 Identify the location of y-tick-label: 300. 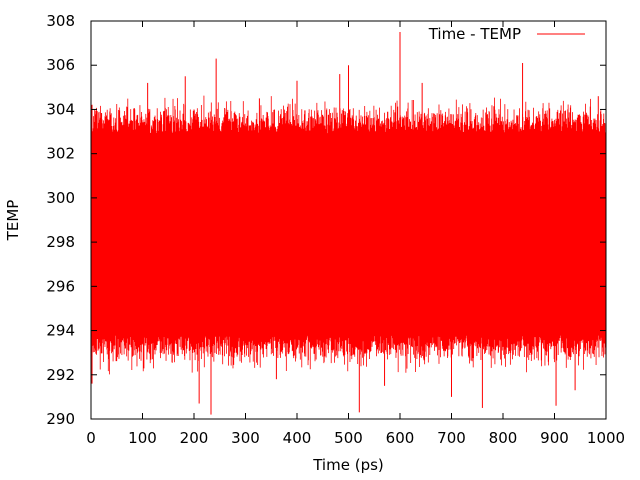
(60, 198).